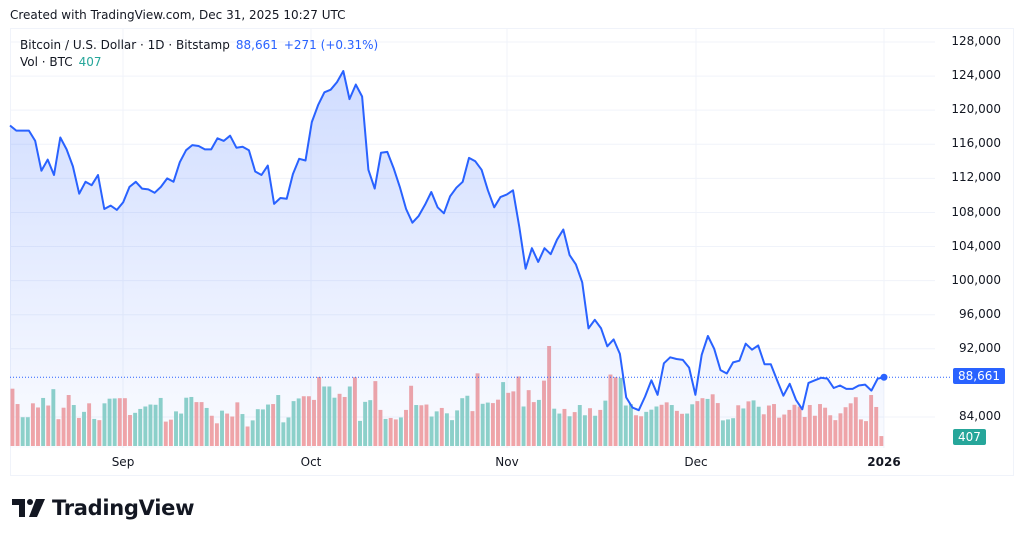 This screenshot has width=1024, height=539. What do you see at coordinates (884, 462) in the screenshot?
I see `x-axis-label-2026: 2026` at bounding box center [884, 462].